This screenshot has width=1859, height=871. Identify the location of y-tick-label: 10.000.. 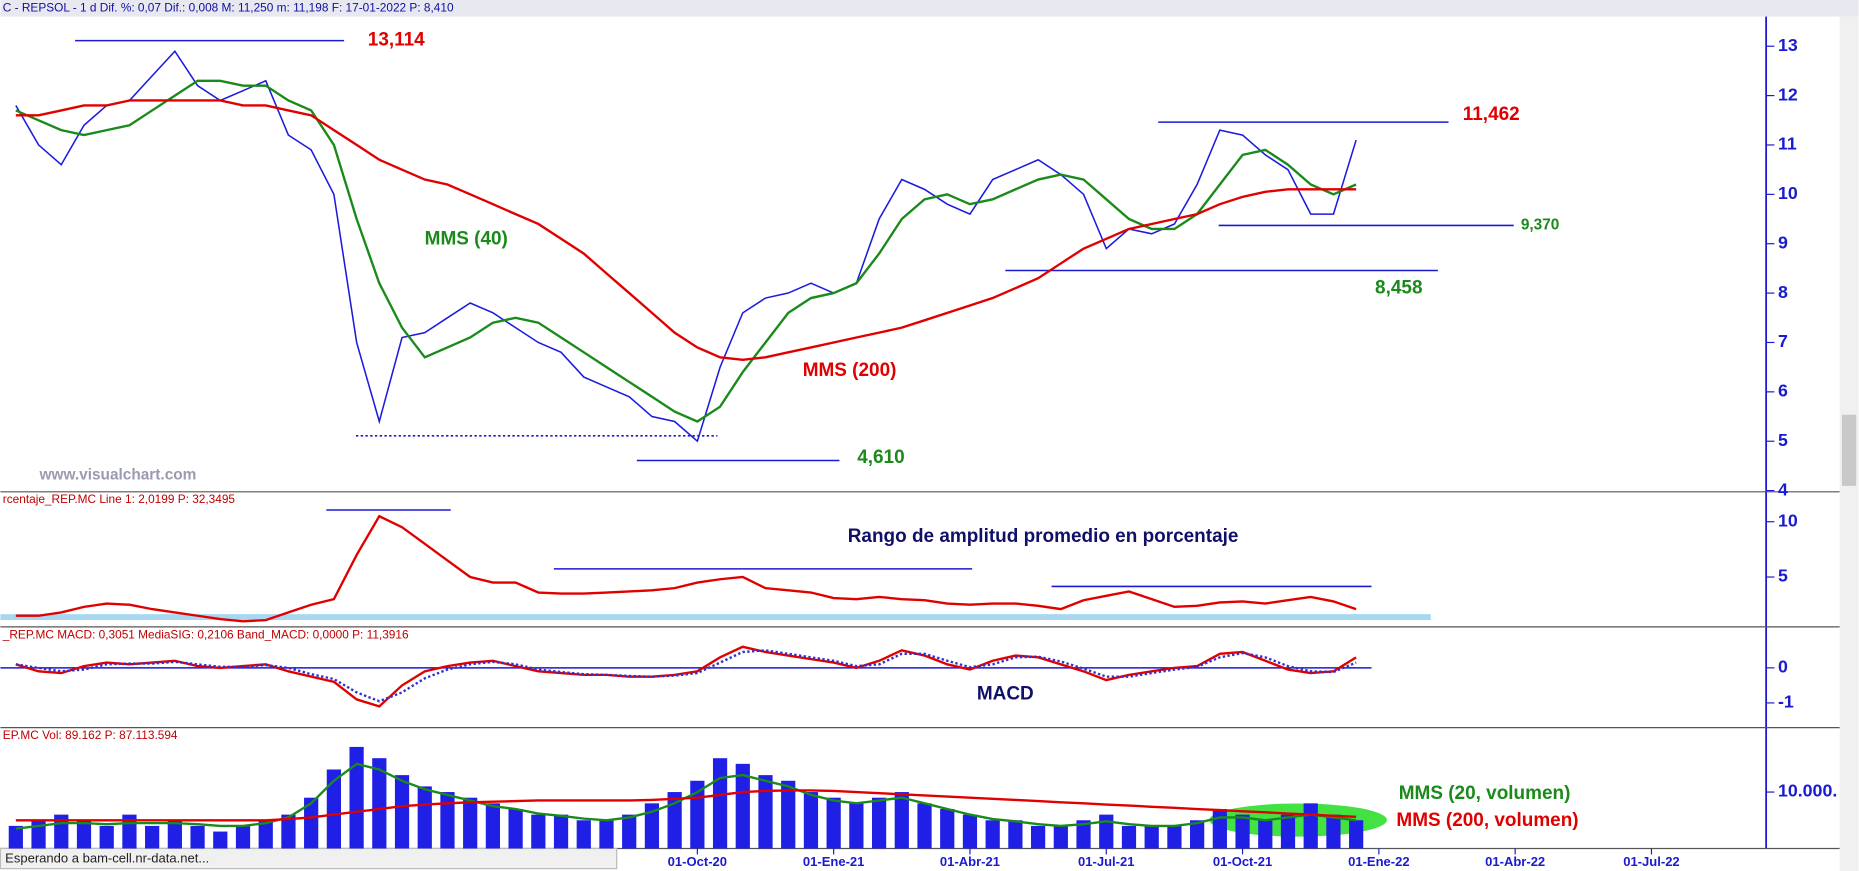
(1807, 791).